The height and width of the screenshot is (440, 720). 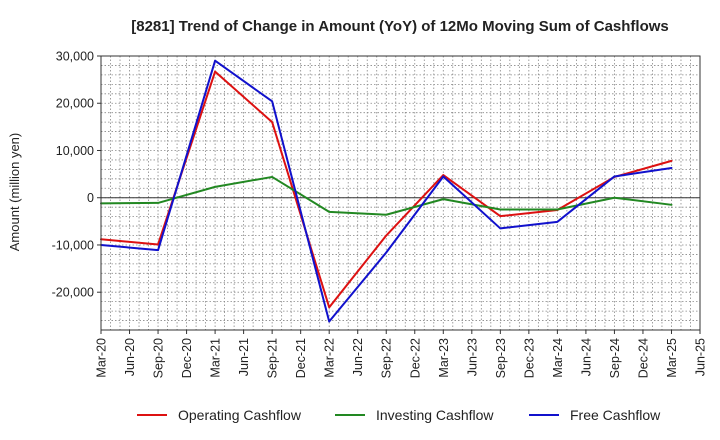 What do you see at coordinates (244, 357) in the screenshot?
I see `x-tick-label: Jun-21` at bounding box center [244, 357].